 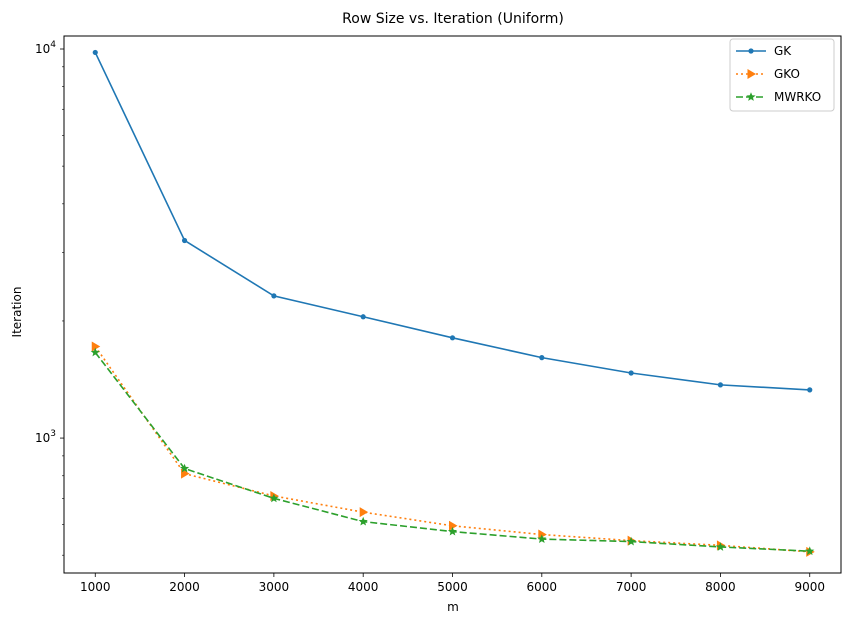 What do you see at coordinates (751, 74) in the screenshot?
I see `legend-marker-gko` at bounding box center [751, 74].